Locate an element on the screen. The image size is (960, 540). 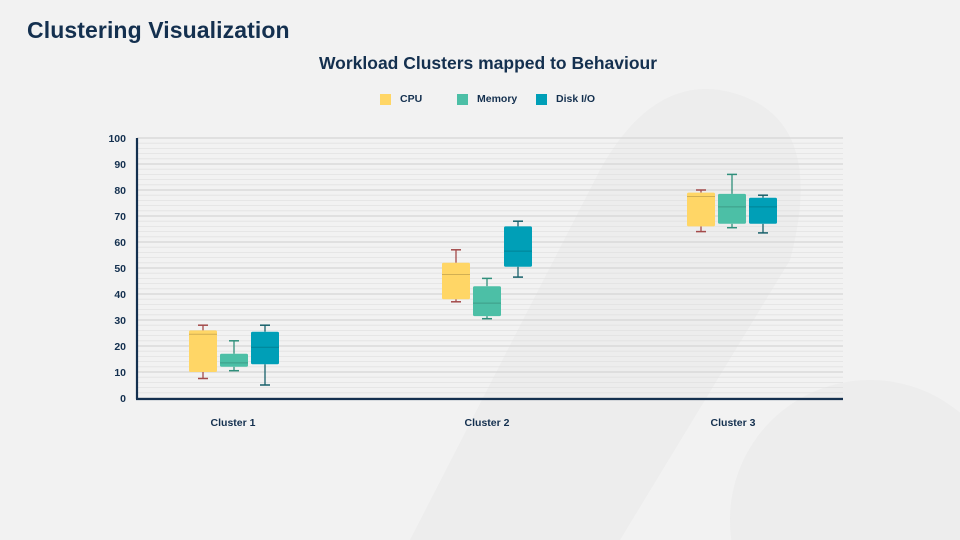
background-circle-shape is located at coordinates (845, 460).